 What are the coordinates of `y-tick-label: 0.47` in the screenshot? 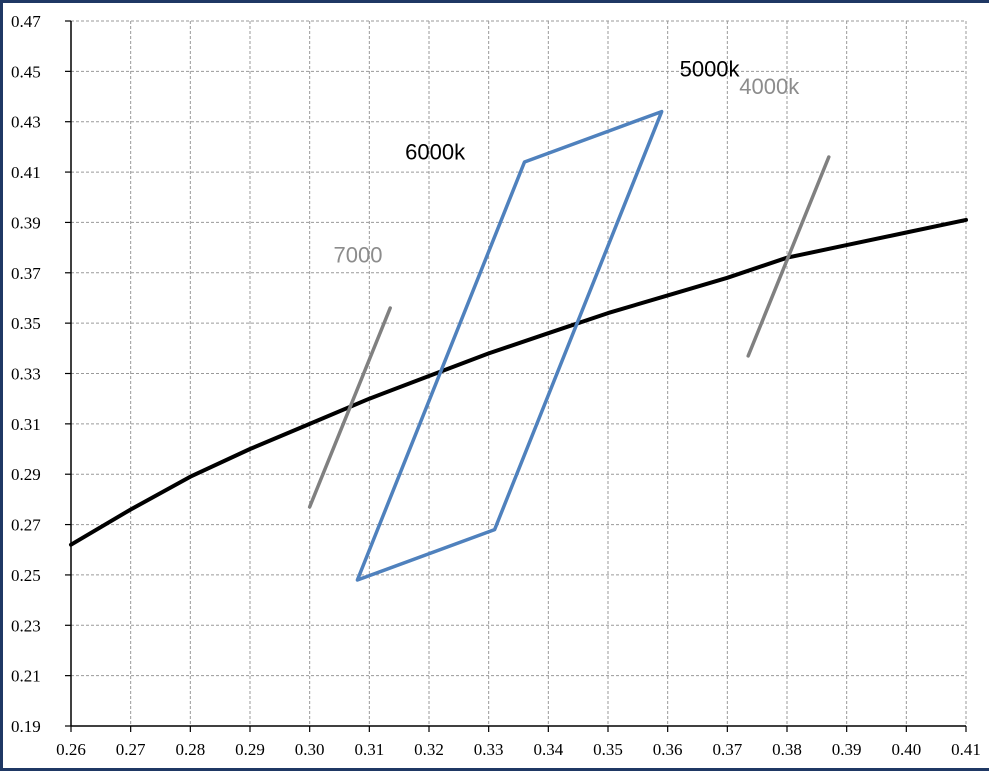 It's located at (26, 21).